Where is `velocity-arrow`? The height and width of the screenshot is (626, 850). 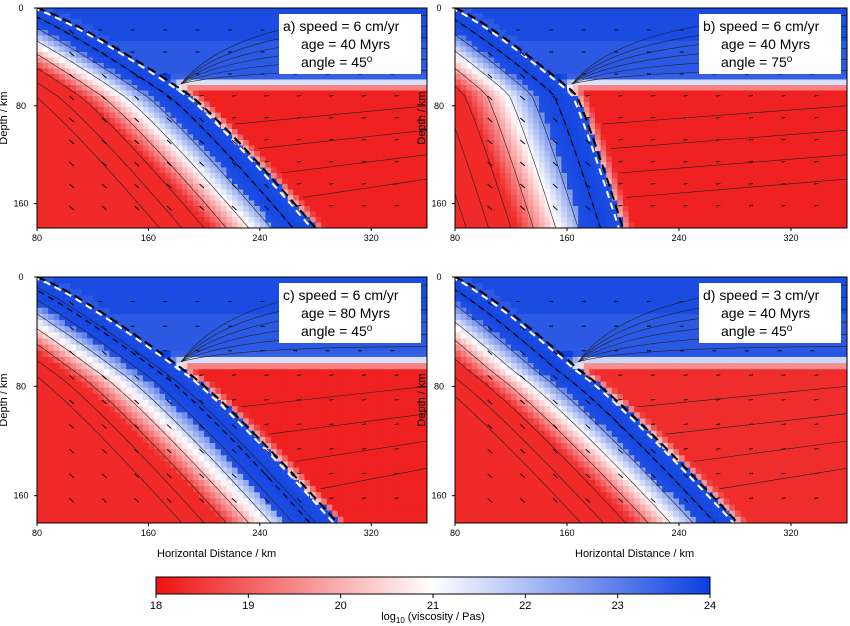 velocity-arrow is located at coordinates (396, 161).